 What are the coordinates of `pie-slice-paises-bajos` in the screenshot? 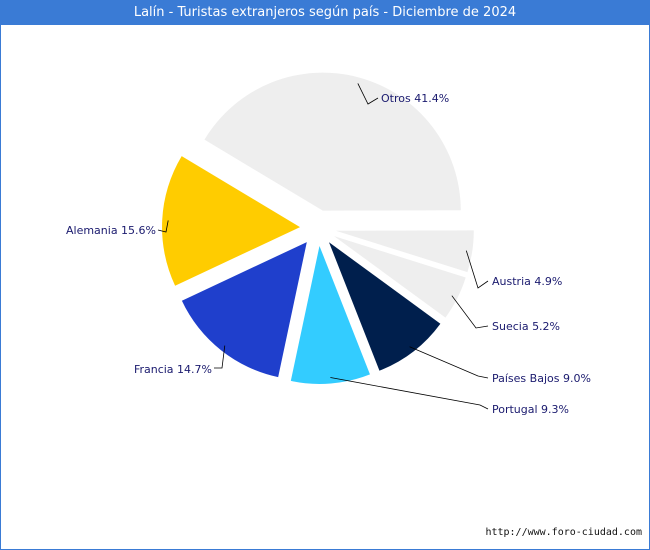 It's located at (384, 306).